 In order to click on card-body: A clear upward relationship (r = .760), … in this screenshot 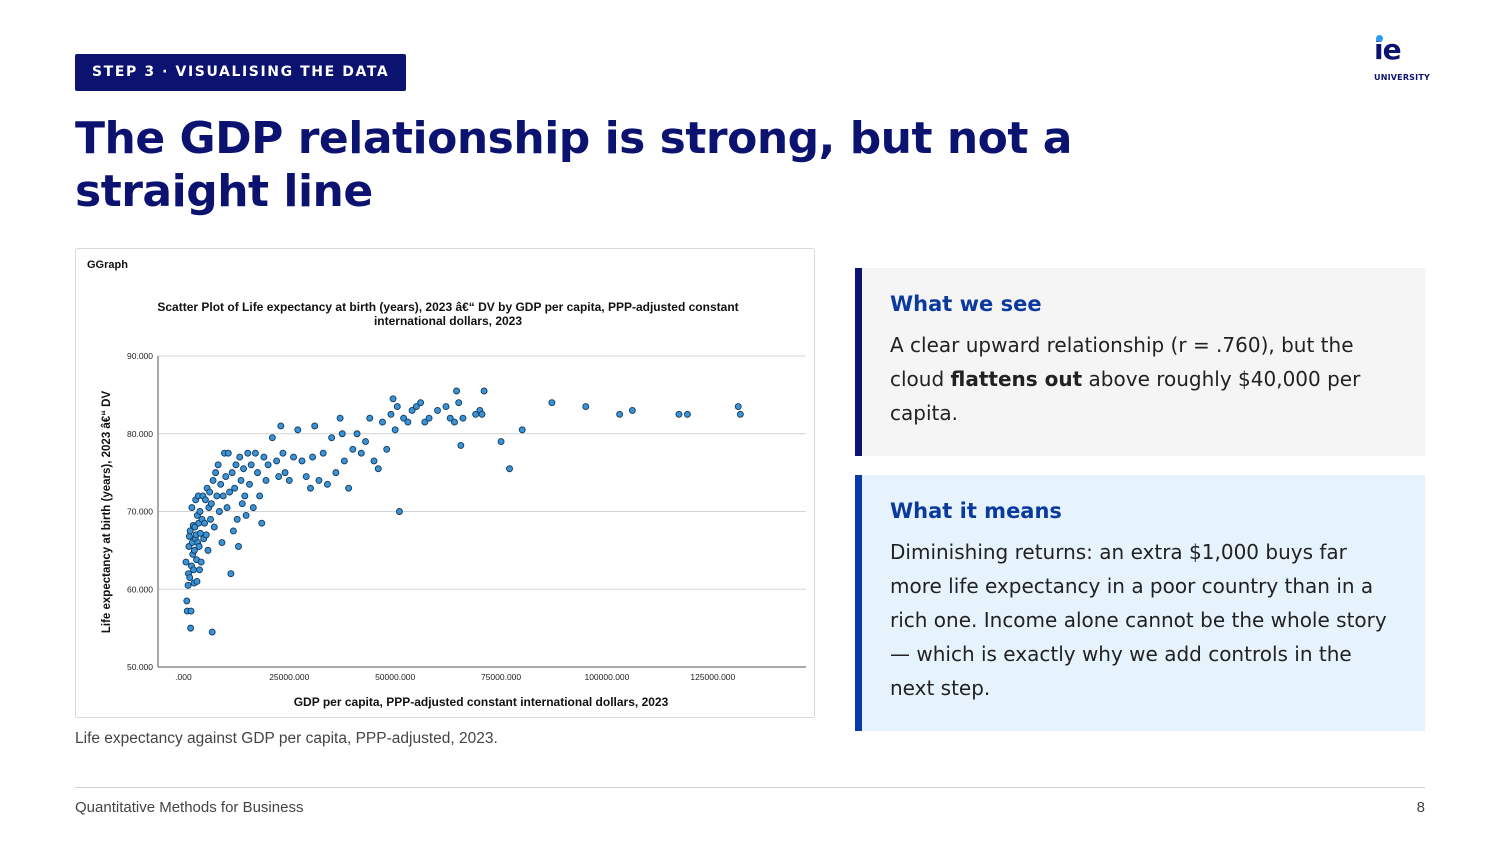, I will do `click(1142, 379)`.